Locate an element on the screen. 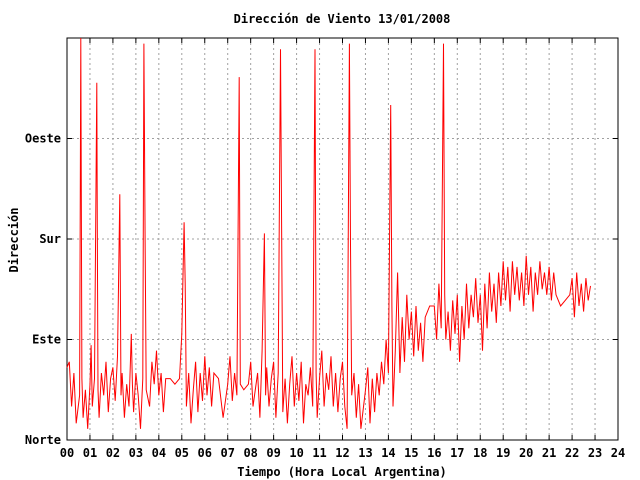 This screenshot has width=640, height=480. x-tick-label: 05 is located at coordinates (182, 453).